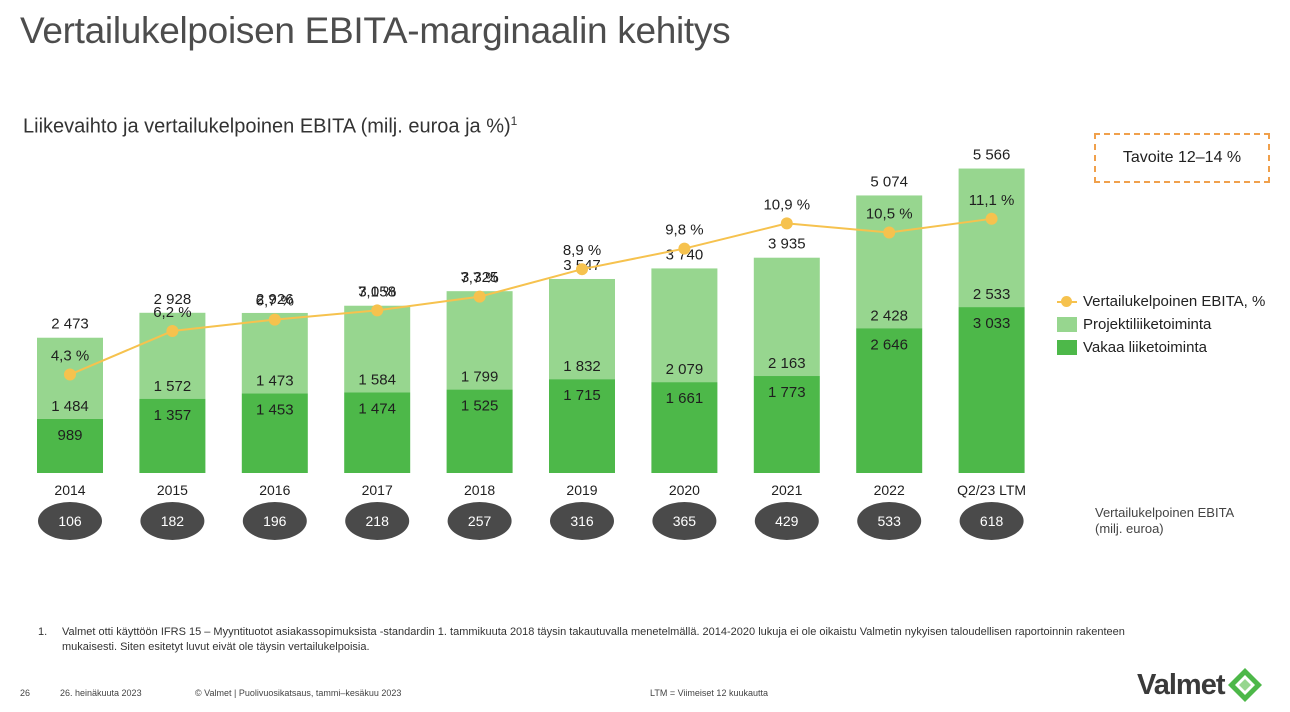  What do you see at coordinates (173, 299) in the screenshot?
I see `total-label: 2 928` at bounding box center [173, 299].